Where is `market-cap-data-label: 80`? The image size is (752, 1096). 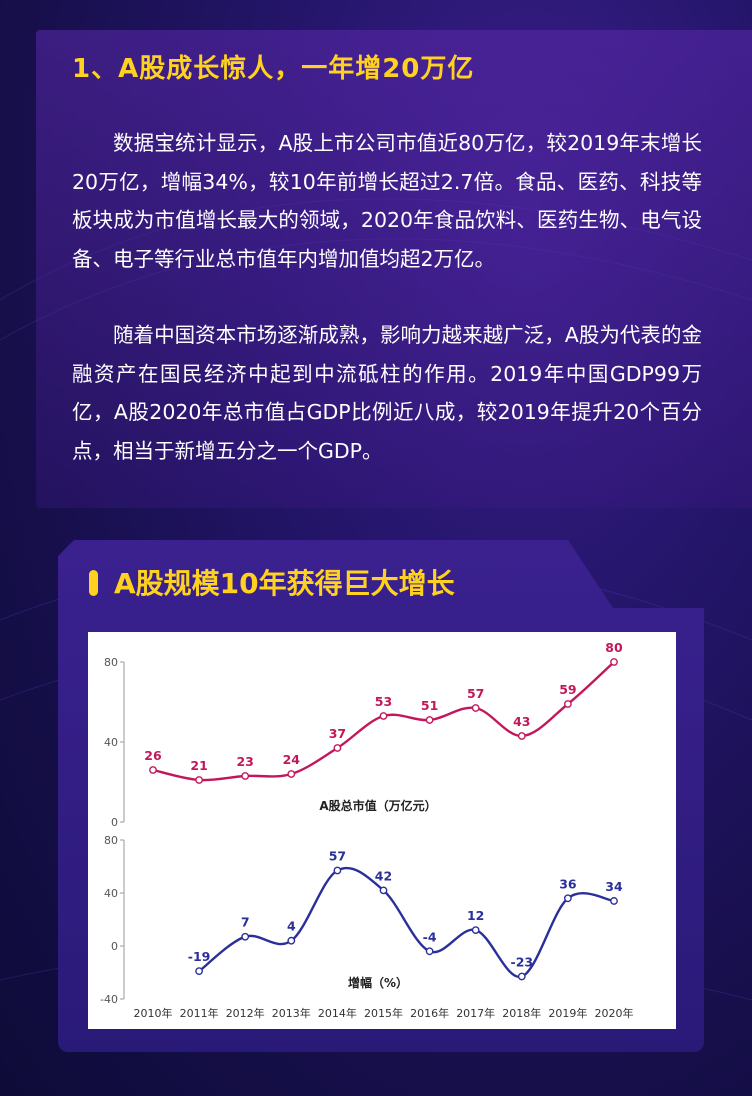 market-cap-data-label: 80 is located at coordinates (614, 647).